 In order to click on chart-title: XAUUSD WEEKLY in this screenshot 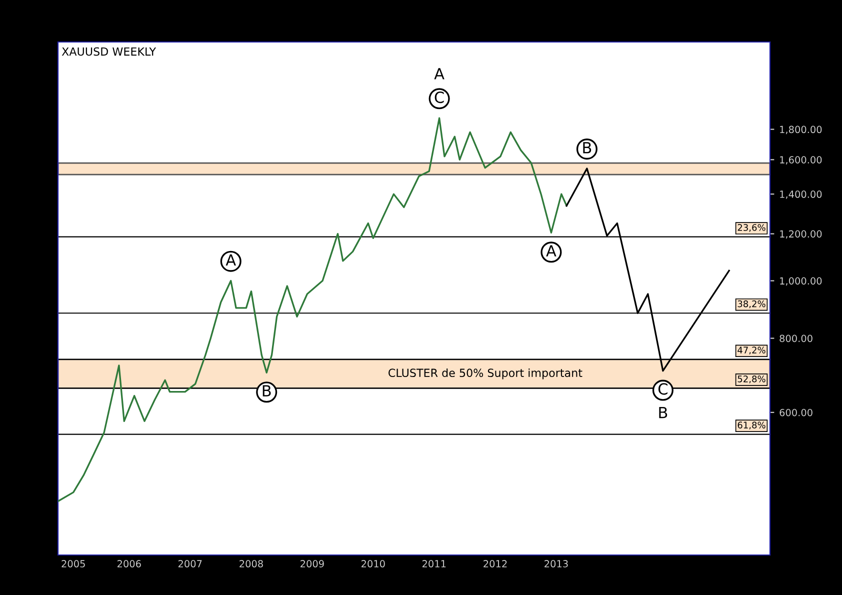, I will do `click(109, 51)`.